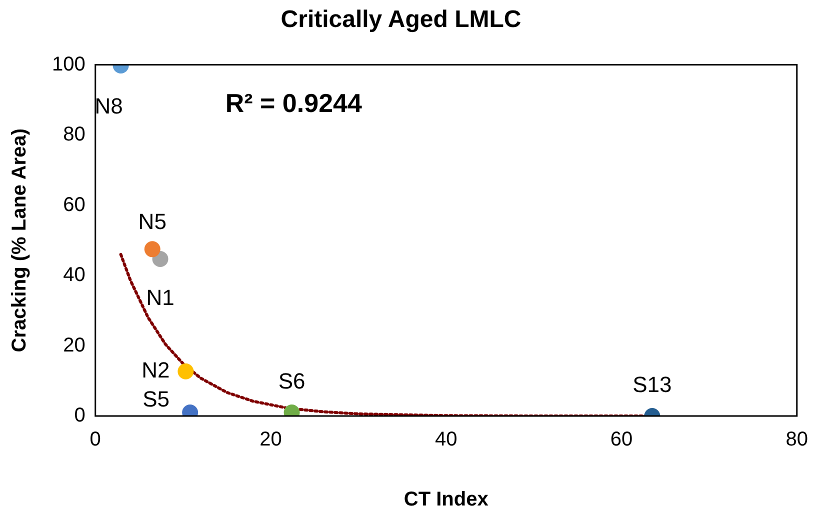 The width and height of the screenshot is (820, 520). Describe the element at coordinates (69, 64) in the screenshot. I see `y-tick-label: 100` at that location.